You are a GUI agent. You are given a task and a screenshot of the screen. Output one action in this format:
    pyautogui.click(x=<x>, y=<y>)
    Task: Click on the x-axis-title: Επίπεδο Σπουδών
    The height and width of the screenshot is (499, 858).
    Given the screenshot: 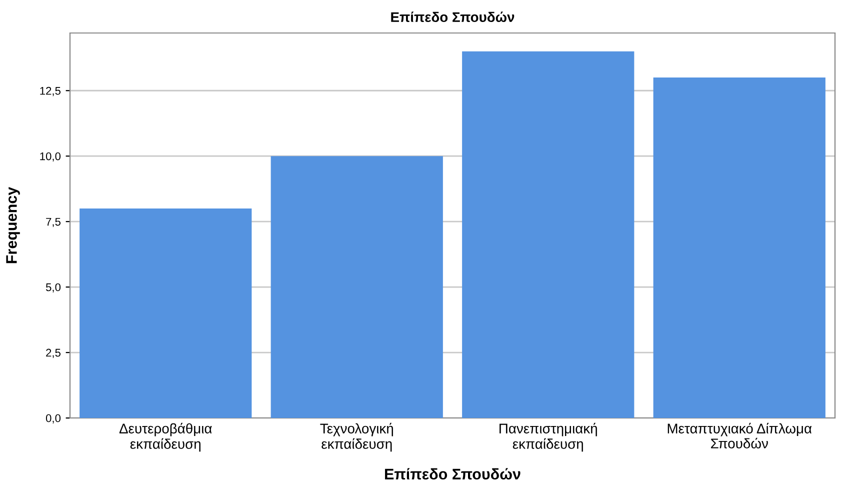 What is the action you would take?
    pyautogui.click(x=452, y=474)
    